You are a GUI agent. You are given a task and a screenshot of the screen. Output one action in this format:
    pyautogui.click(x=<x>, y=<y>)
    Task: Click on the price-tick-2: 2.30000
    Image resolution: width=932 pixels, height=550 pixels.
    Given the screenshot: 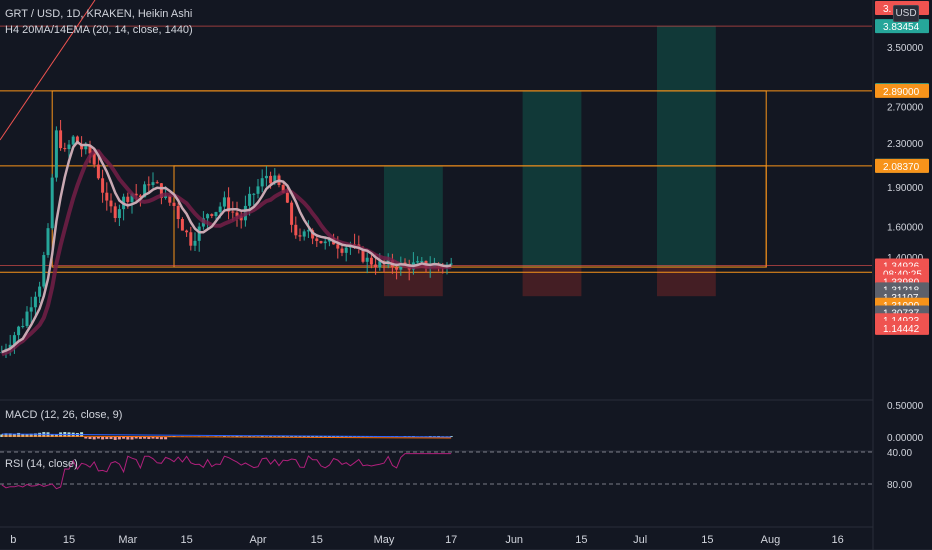 What is the action you would take?
    pyautogui.click(x=905, y=144)
    